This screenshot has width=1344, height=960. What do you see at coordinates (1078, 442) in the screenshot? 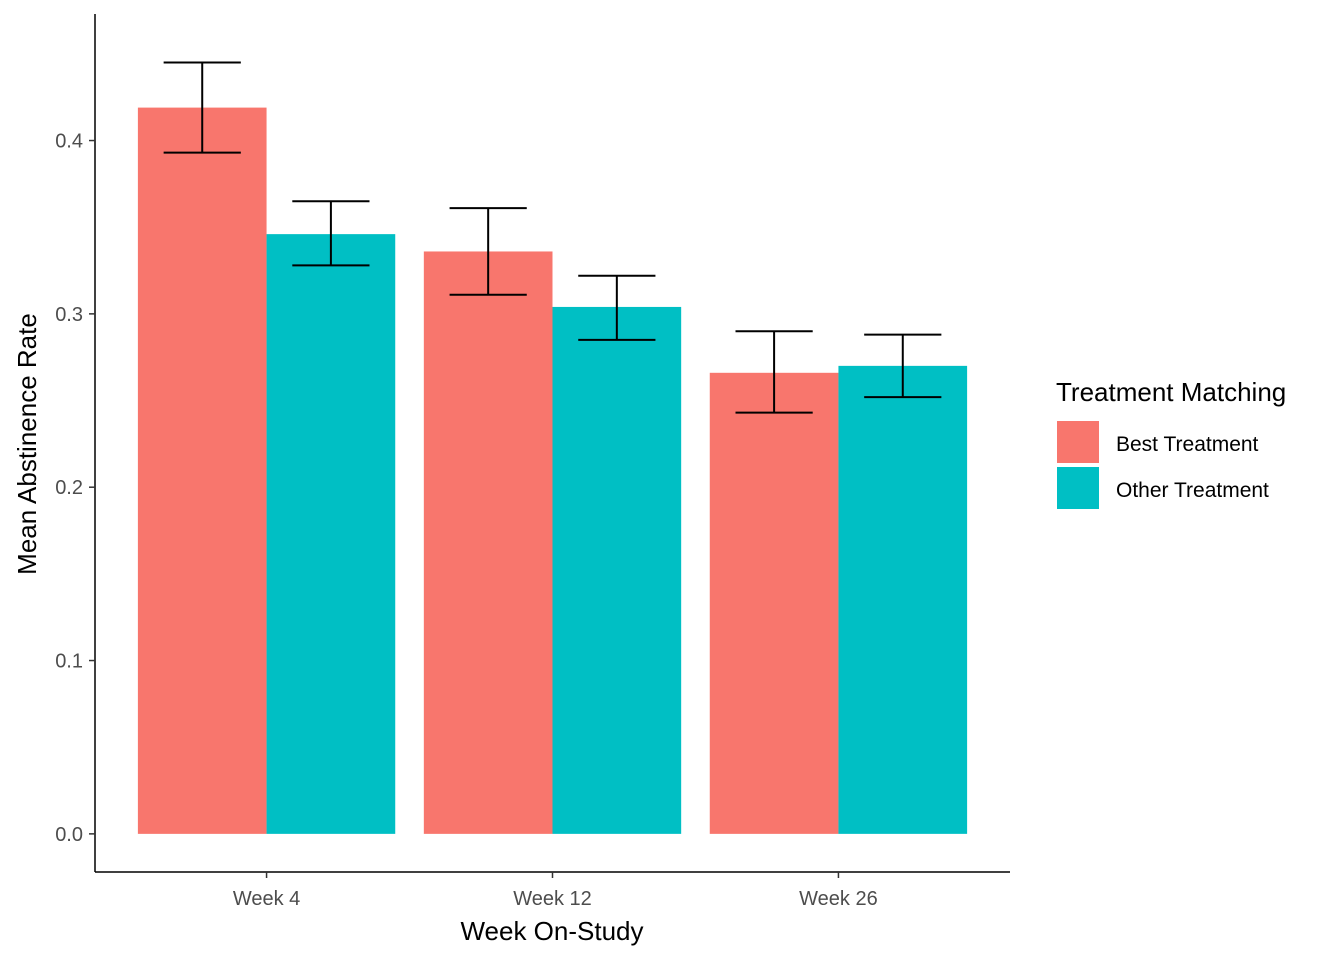
I see `legend-swatch-best-treatment` at bounding box center [1078, 442].